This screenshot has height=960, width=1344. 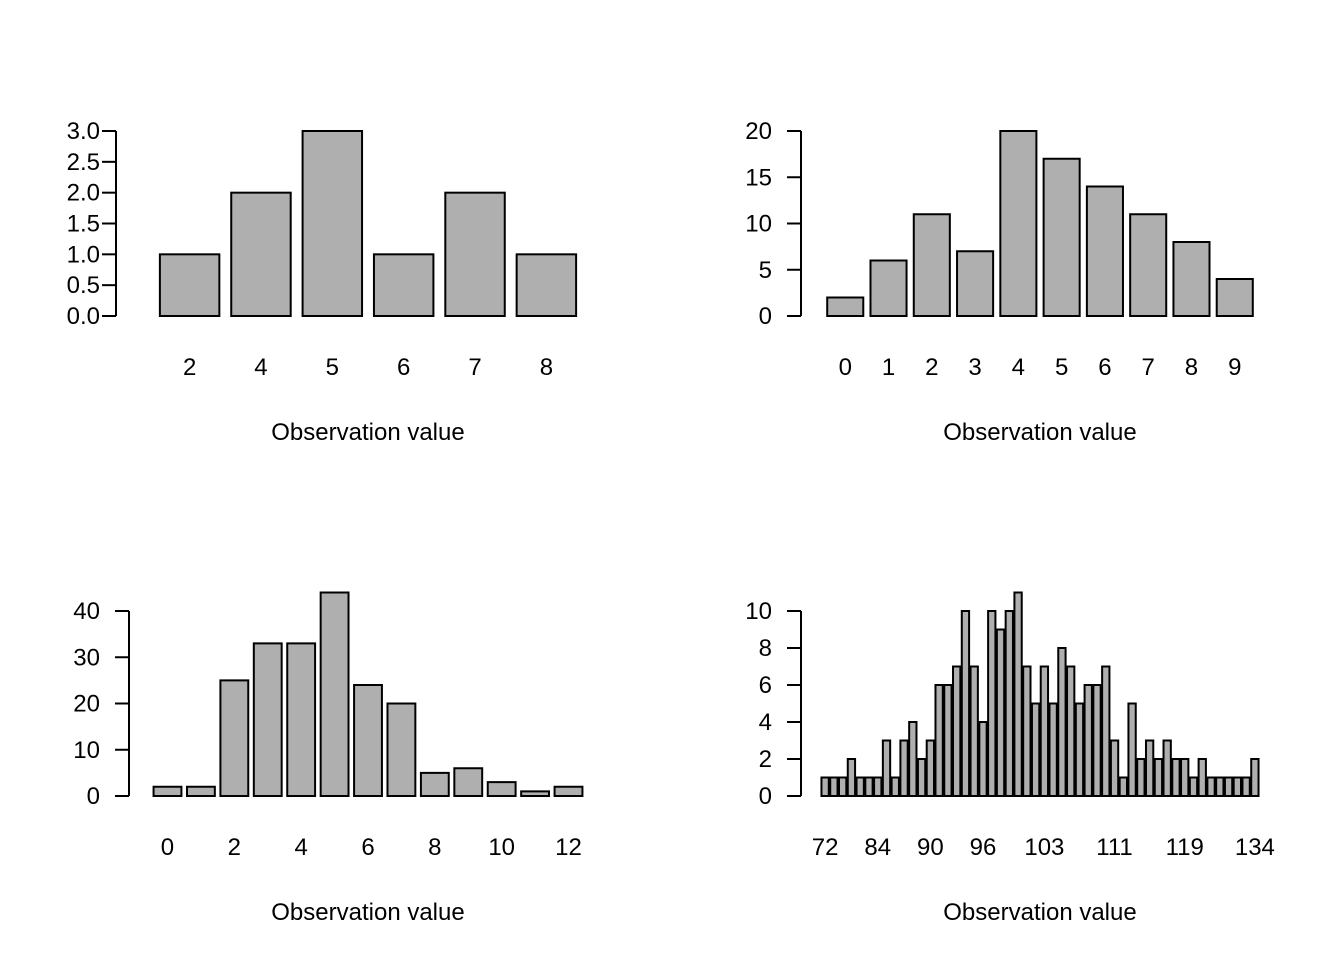 I want to click on chart-2-x-tick-label: 3, so click(x=974, y=367).